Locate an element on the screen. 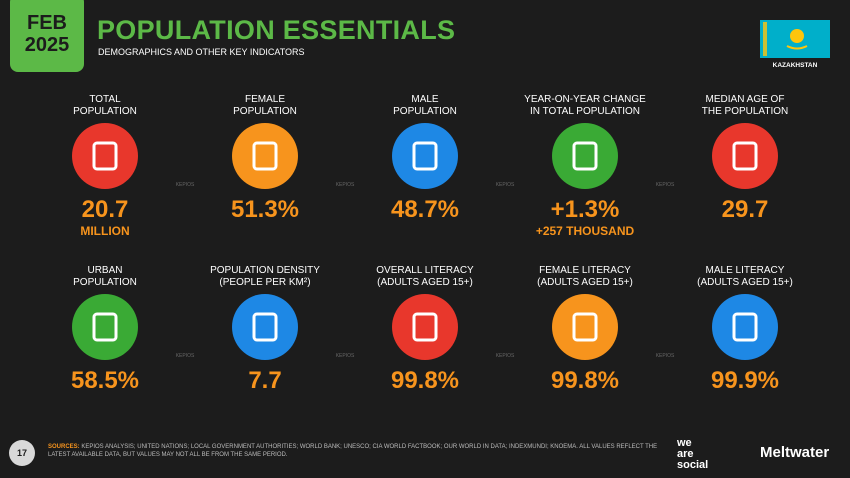 This screenshot has width=850, height=478. indicator-label: MALE LITERACY is located at coordinates (745, 270).